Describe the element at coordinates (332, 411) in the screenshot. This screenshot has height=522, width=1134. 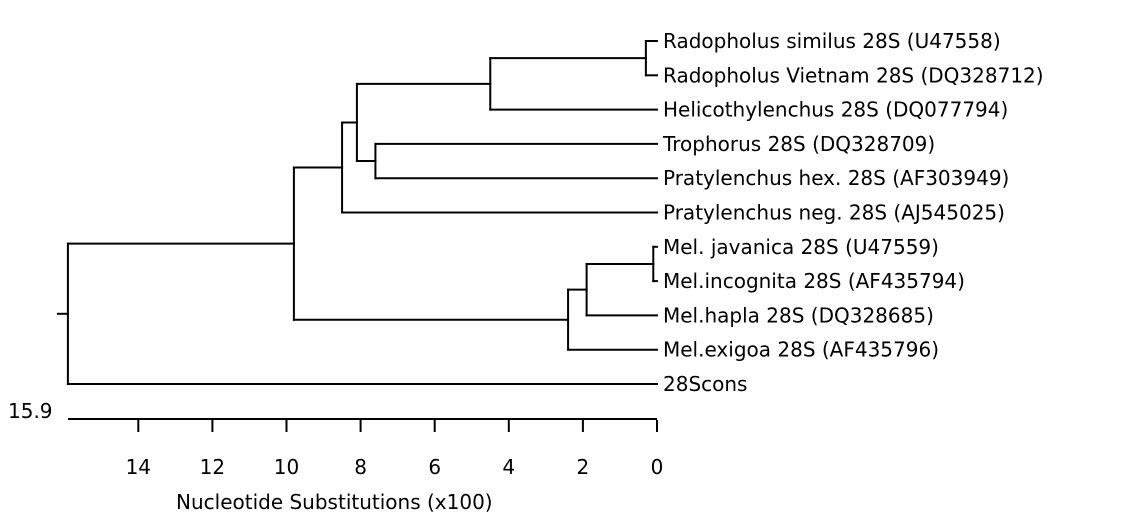
I see `scale-bar: 15.9` at that location.